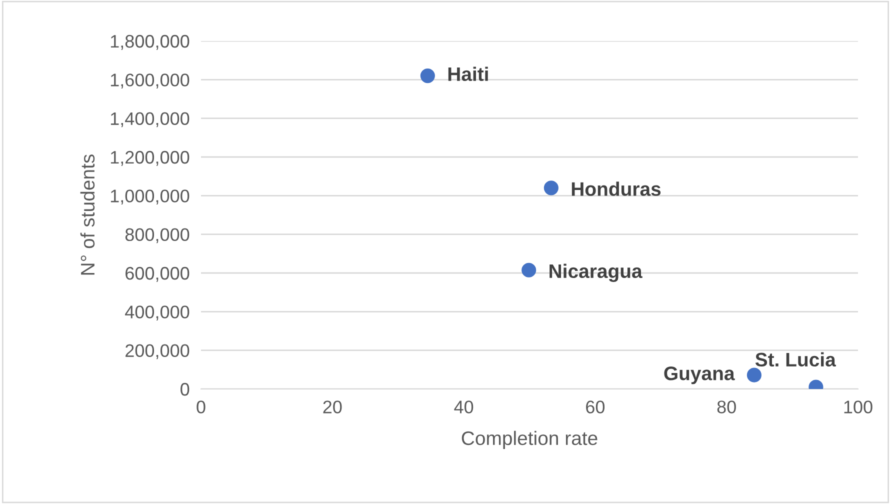  I want to click on y-tick-label: 1,200,000, so click(150, 158).